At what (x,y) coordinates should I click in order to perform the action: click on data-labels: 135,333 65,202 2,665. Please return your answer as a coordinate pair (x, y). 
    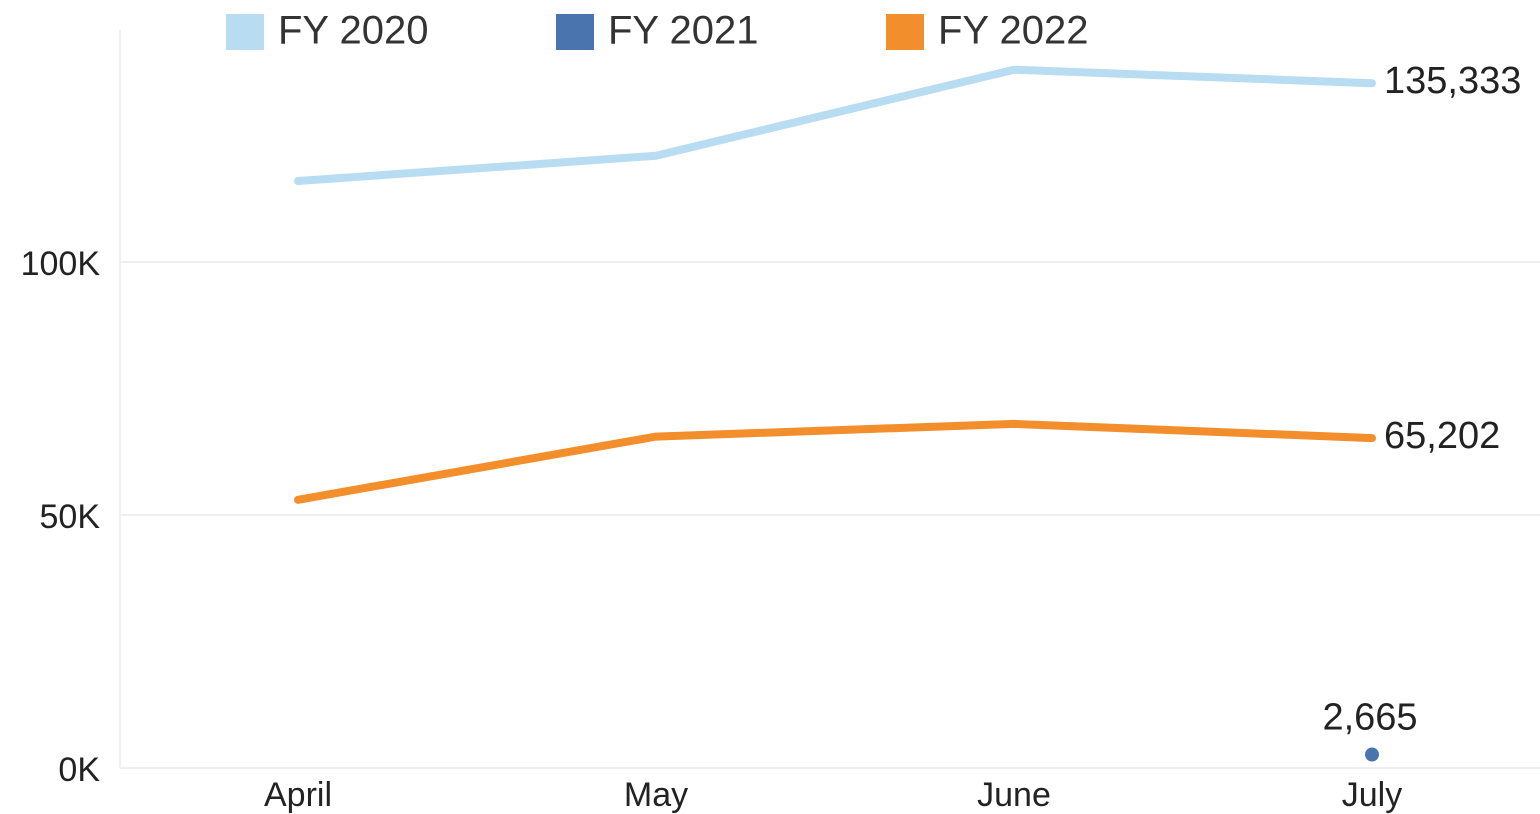
    Looking at the image, I should click on (1421, 399).